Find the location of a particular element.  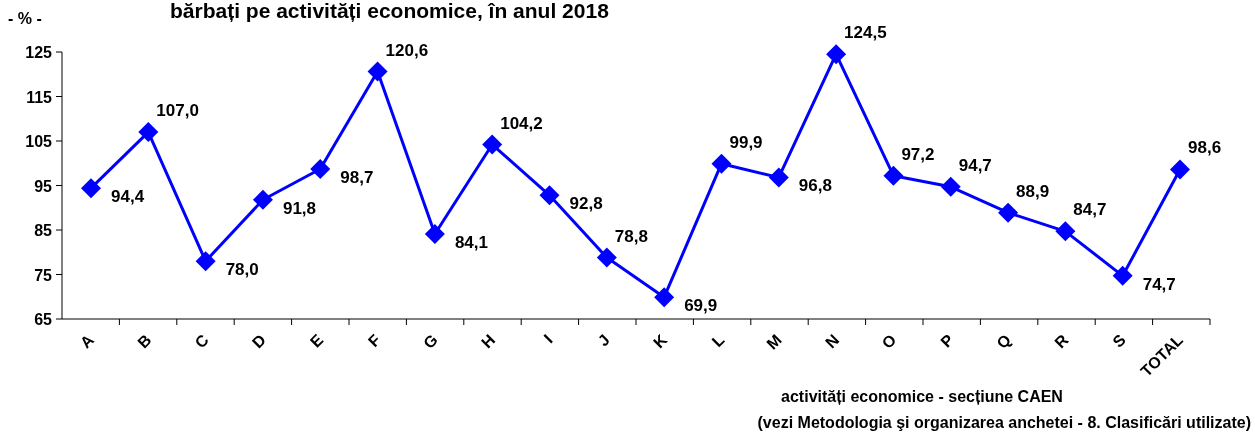

x-tick-label: D is located at coordinates (259, 341).